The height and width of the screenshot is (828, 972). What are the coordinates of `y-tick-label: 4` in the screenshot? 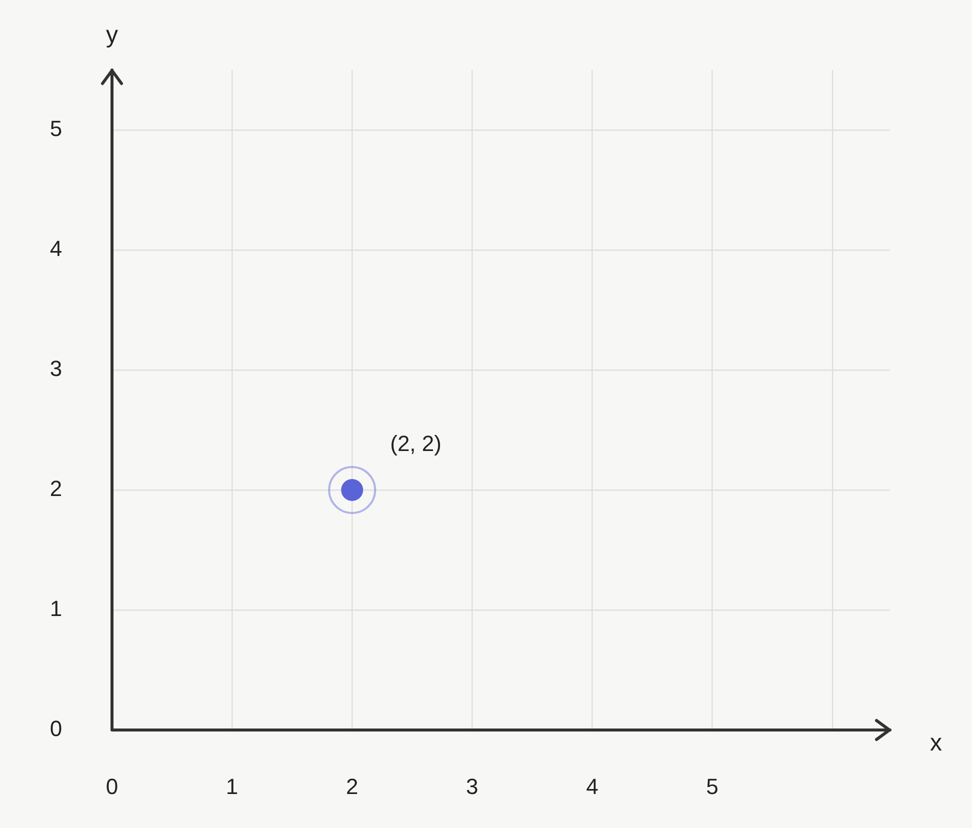 It's located at (56, 249).